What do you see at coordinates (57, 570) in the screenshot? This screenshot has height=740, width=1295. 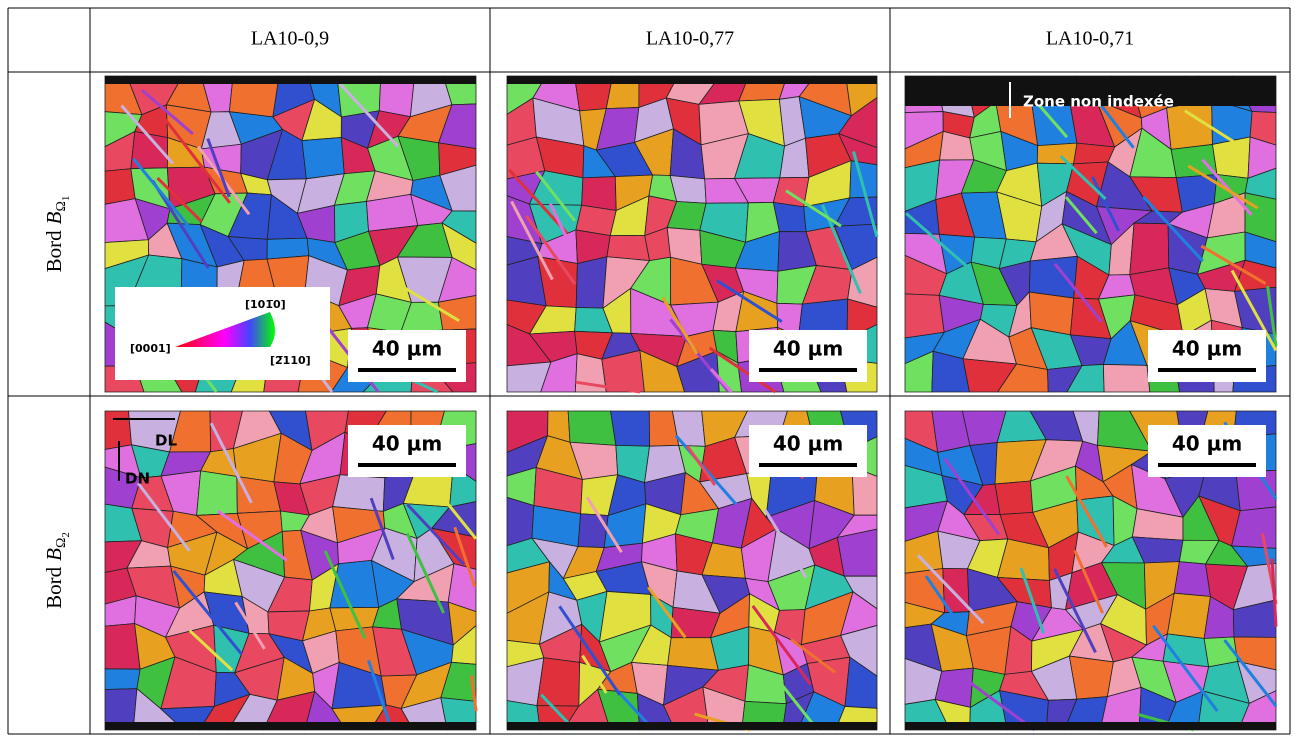 I see `row-label: Bord BΩ2` at bounding box center [57, 570].